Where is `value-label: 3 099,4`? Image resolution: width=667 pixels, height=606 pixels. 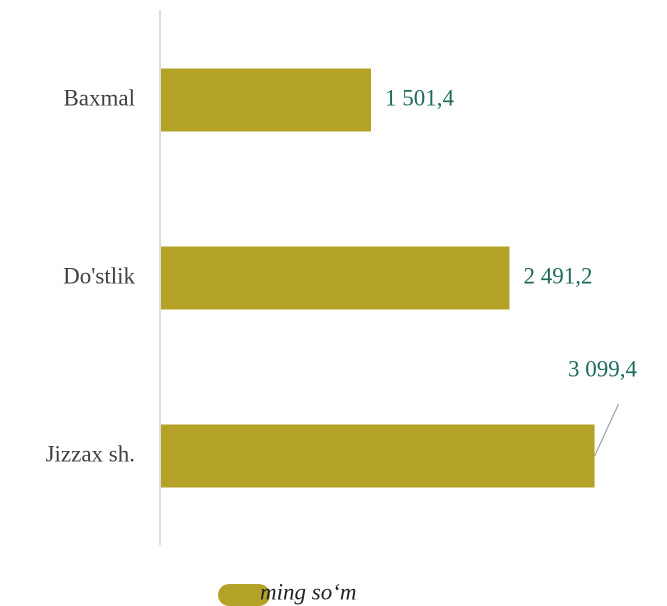 value-label: 3 099,4 is located at coordinates (603, 368).